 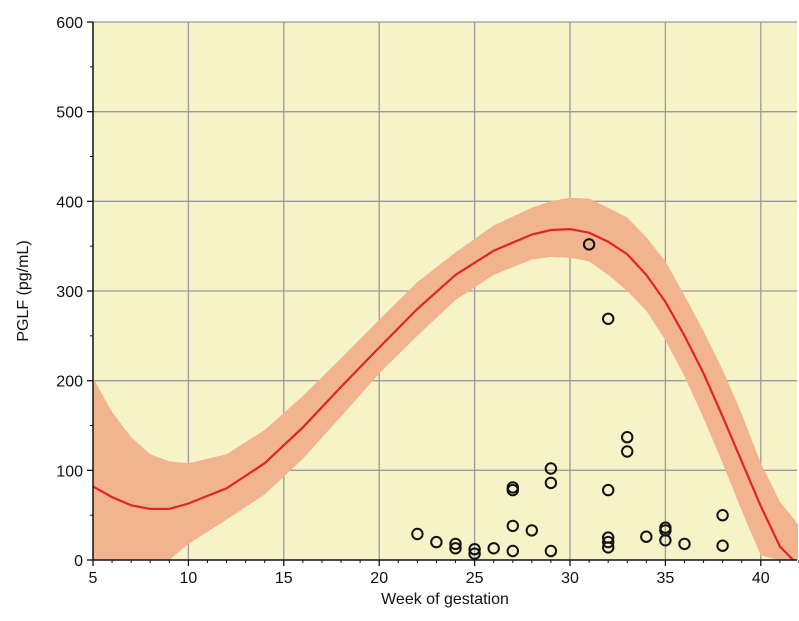 What do you see at coordinates (445, 599) in the screenshot?
I see `x-axis-label: Week of gestation` at bounding box center [445, 599].